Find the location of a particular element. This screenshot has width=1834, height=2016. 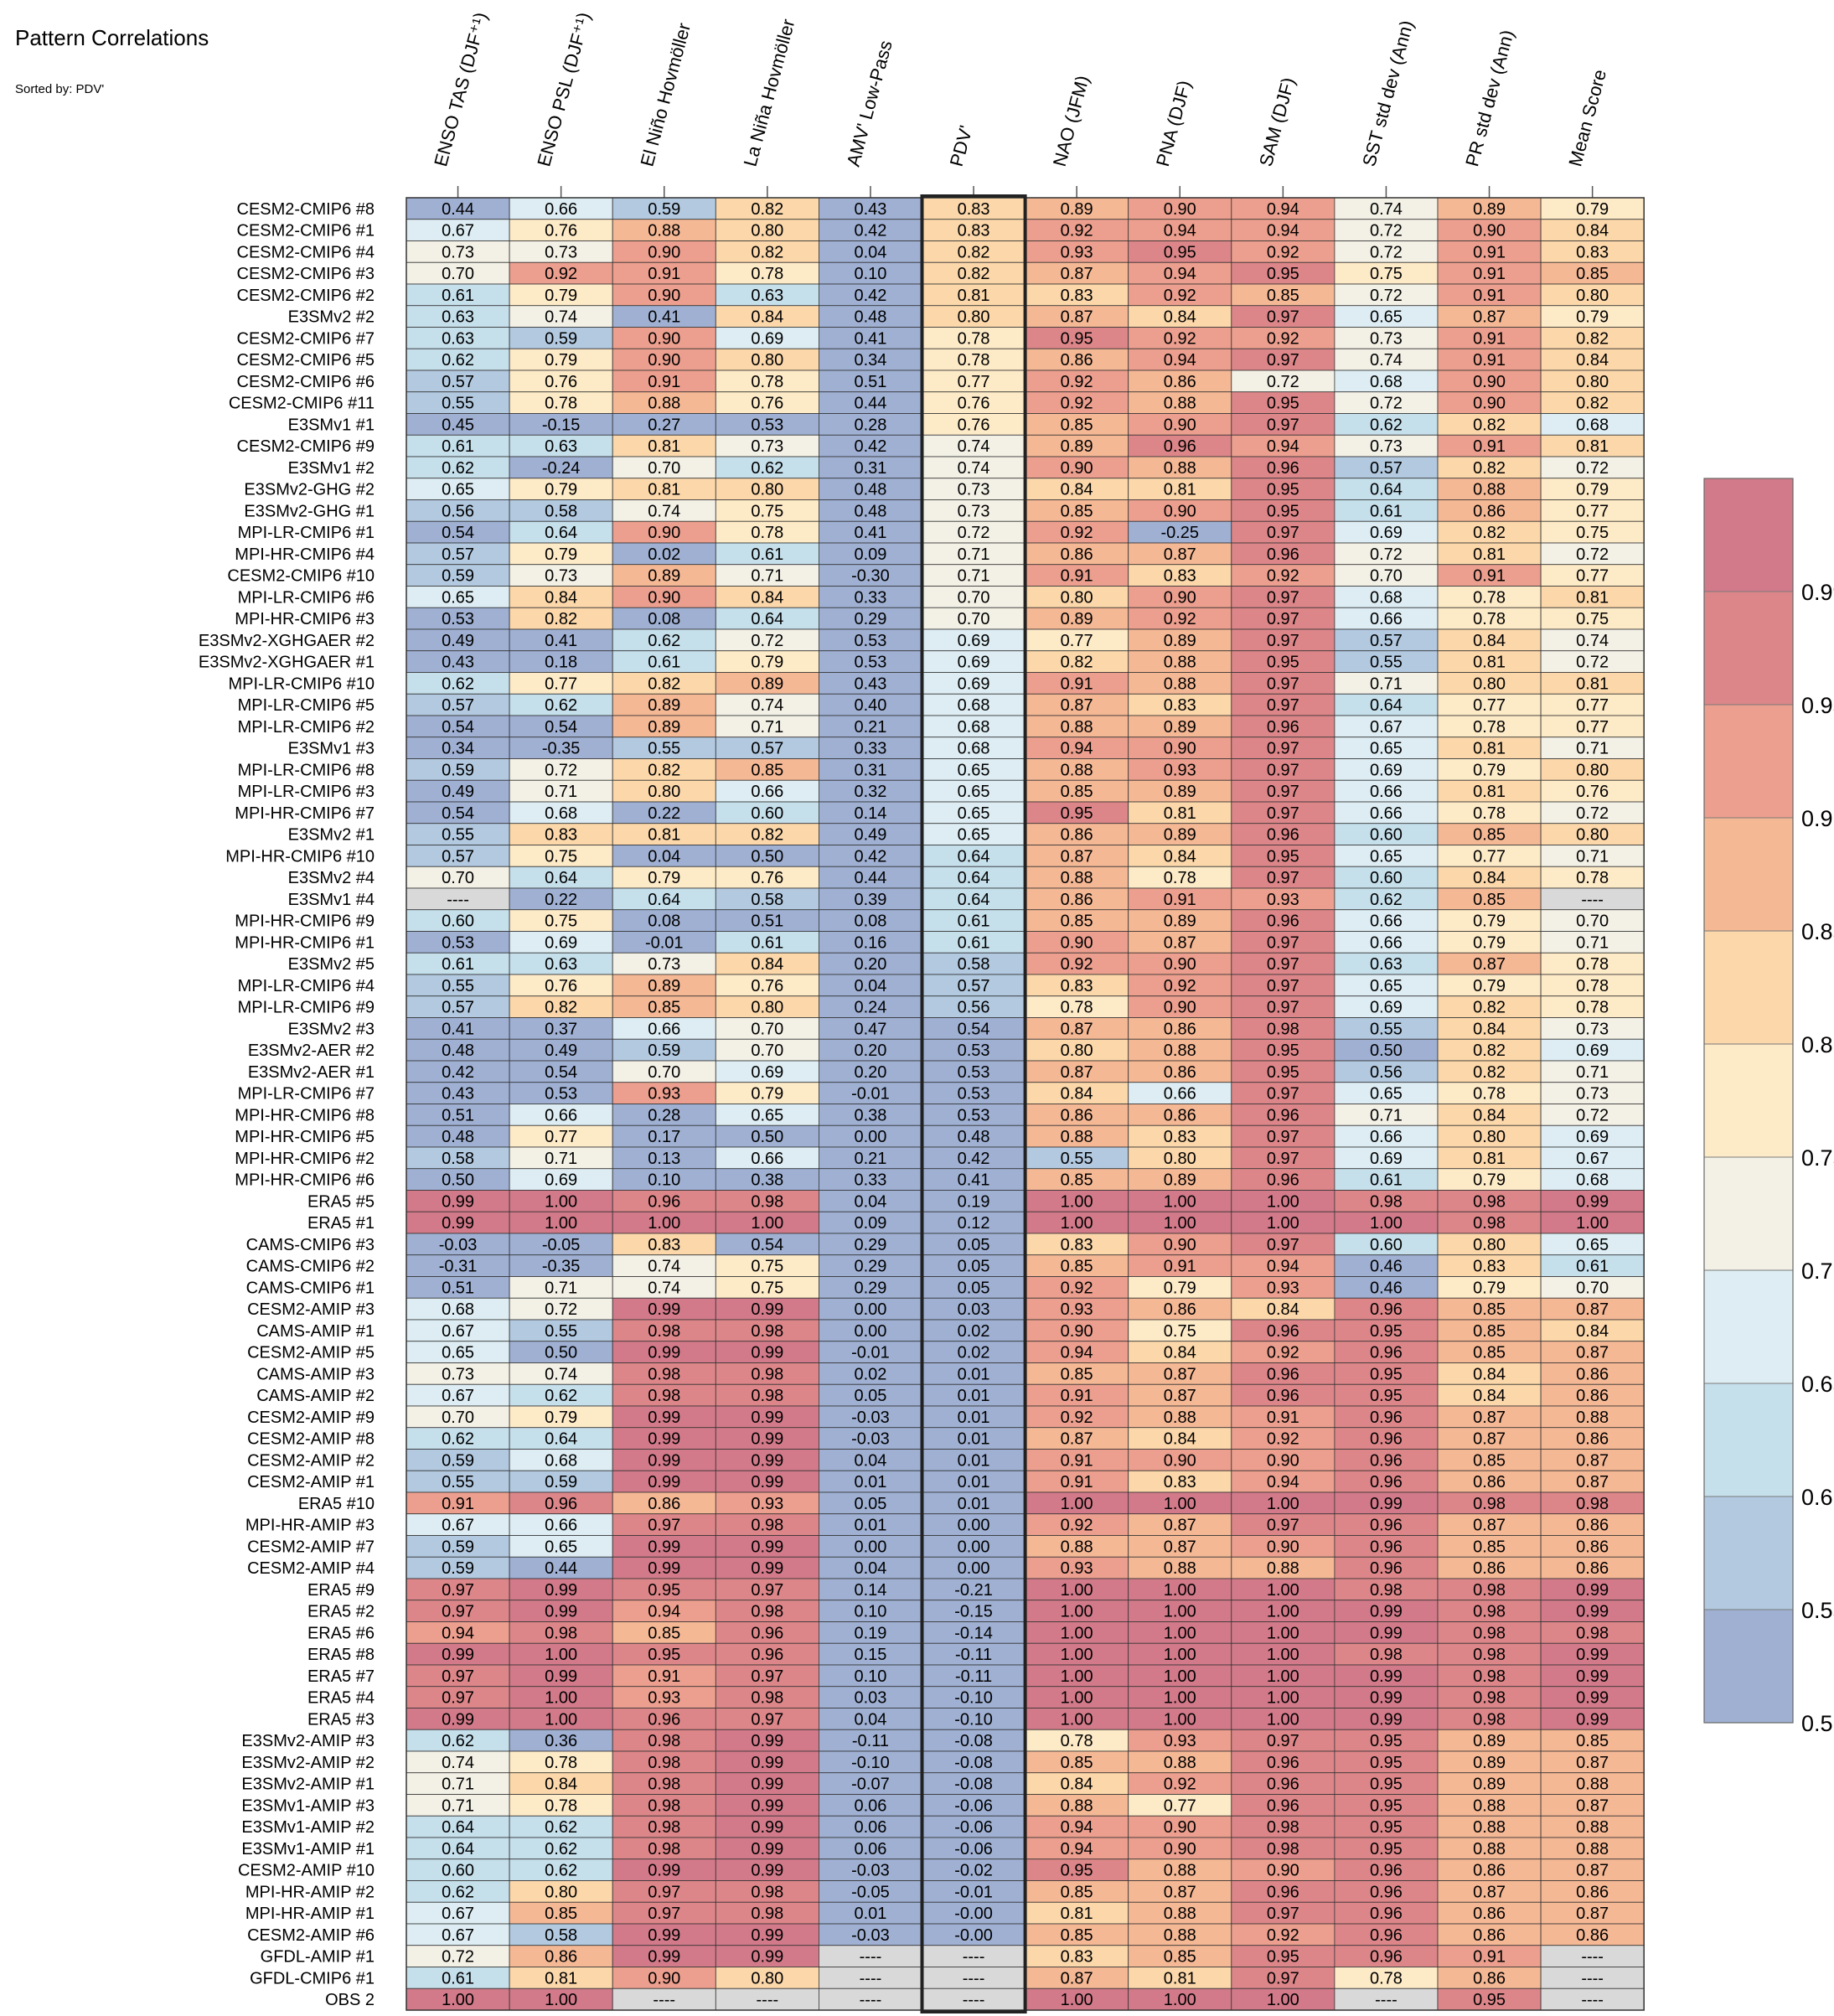

row-label: MPI-HR-CMIP6 #8 is located at coordinates (305, 1115).